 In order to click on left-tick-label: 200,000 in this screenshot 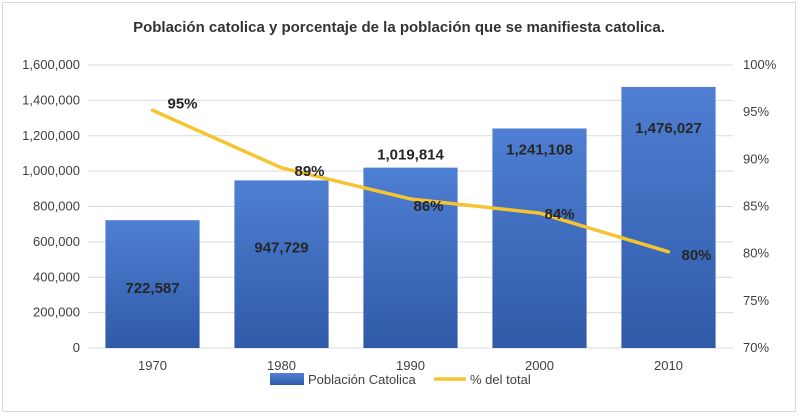, I will do `click(56, 312)`.